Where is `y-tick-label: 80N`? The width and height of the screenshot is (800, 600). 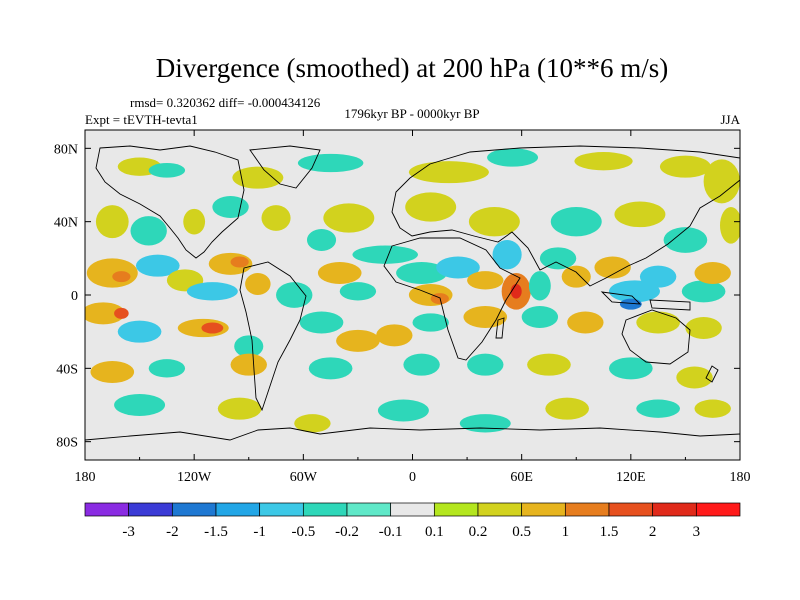 y-tick-label: 80N is located at coordinates (66, 149).